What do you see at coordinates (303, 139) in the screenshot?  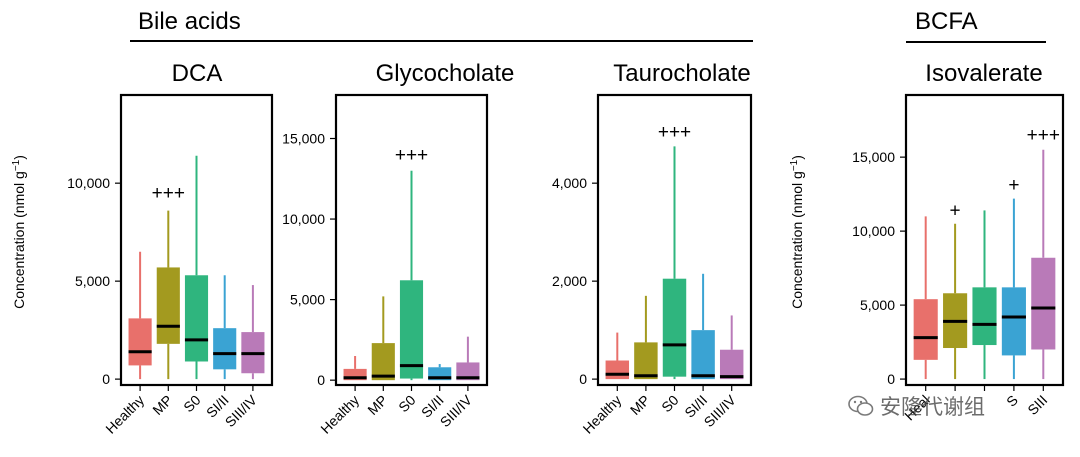 I see `glycocholate-y-tick-label: 15,000` at bounding box center [303, 139].